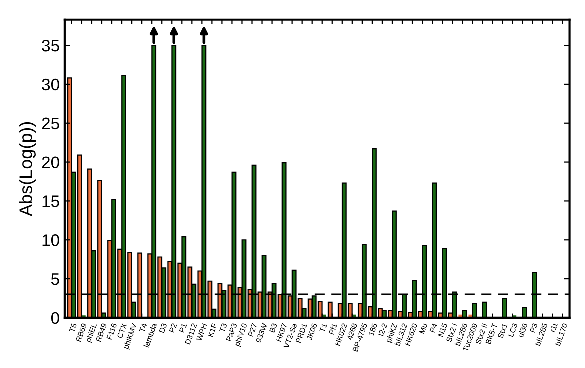  Describe the element at coordinates (51, 46) in the screenshot. I see `y-tick-label: 35` at that location.